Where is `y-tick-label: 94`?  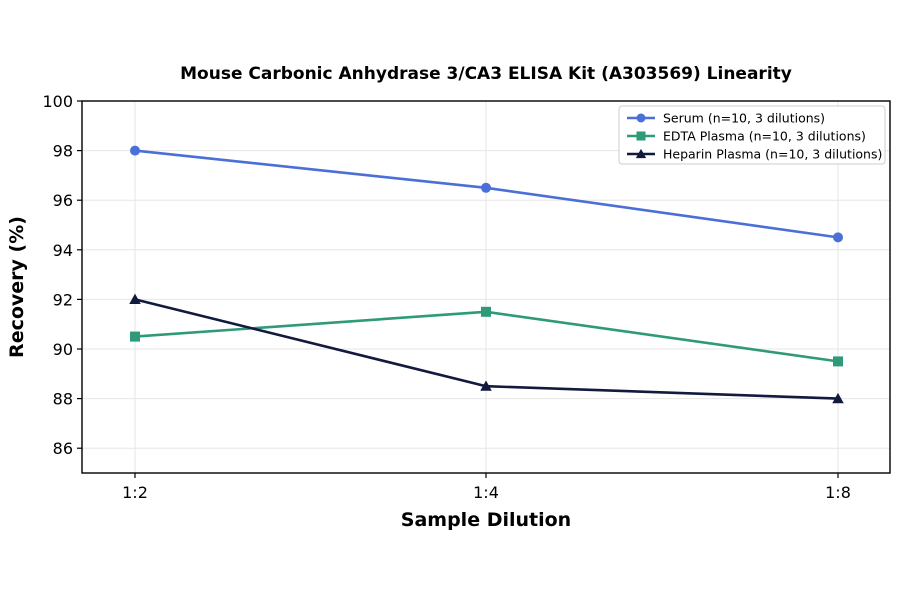 y-tick-label: 94 is located at coordinates (63, 250).